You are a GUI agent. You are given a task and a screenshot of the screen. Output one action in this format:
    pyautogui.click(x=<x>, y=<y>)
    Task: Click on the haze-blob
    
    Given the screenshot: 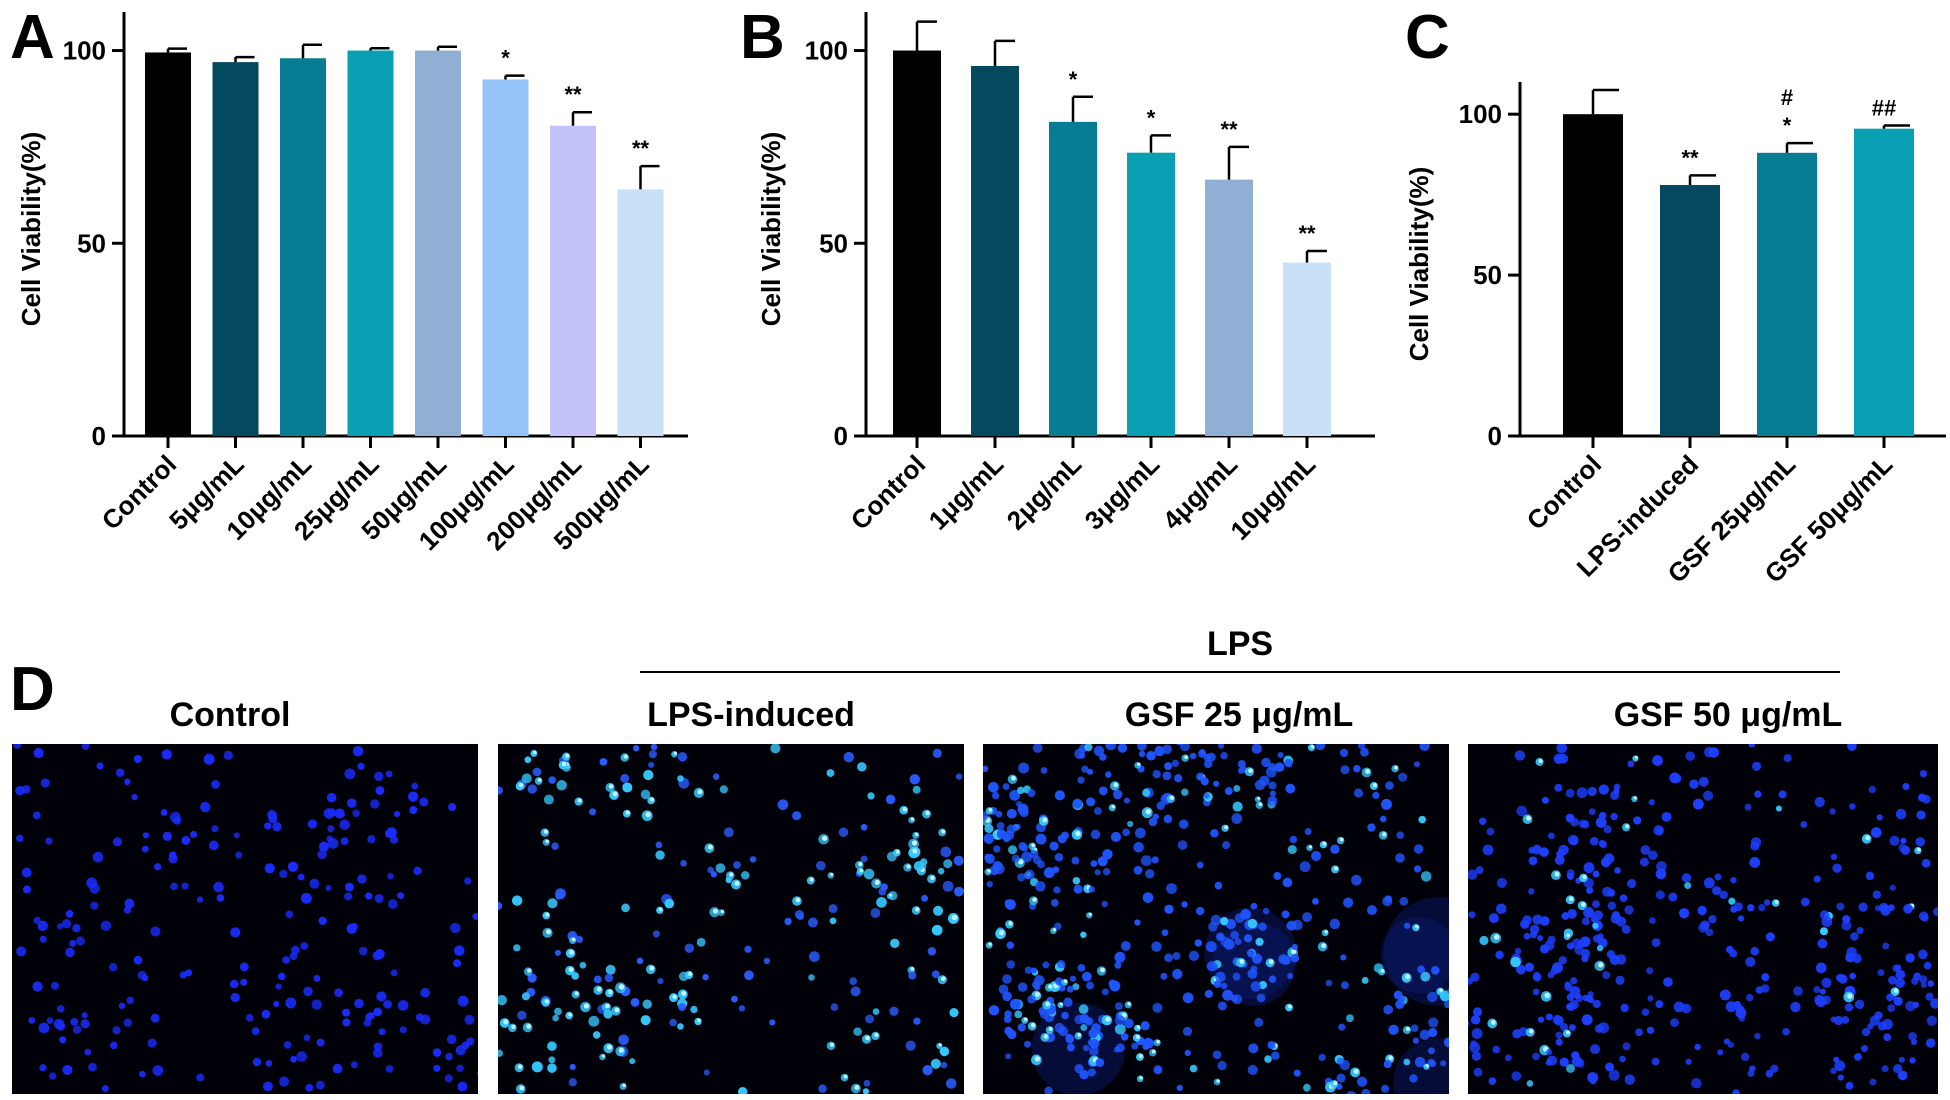 What is the action you would take?
    pyautogui.click(x=1416, y=951)
    